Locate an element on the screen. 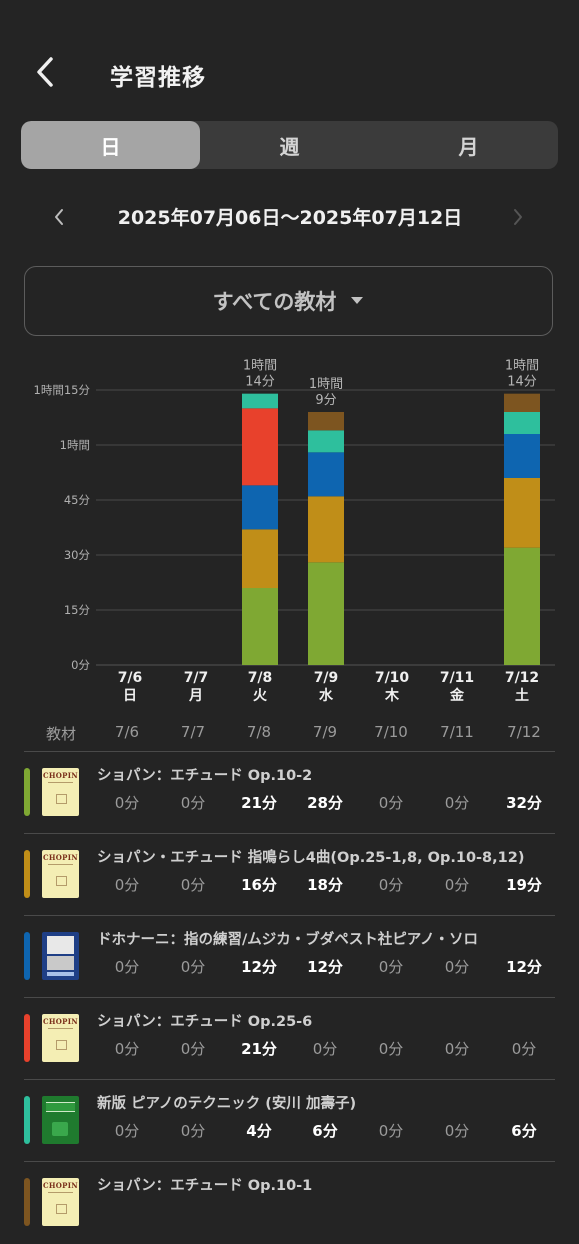 The height and width of the screenshot is (1244, 579). book-cover-thumbnail is located at coordinates (60, 1120).